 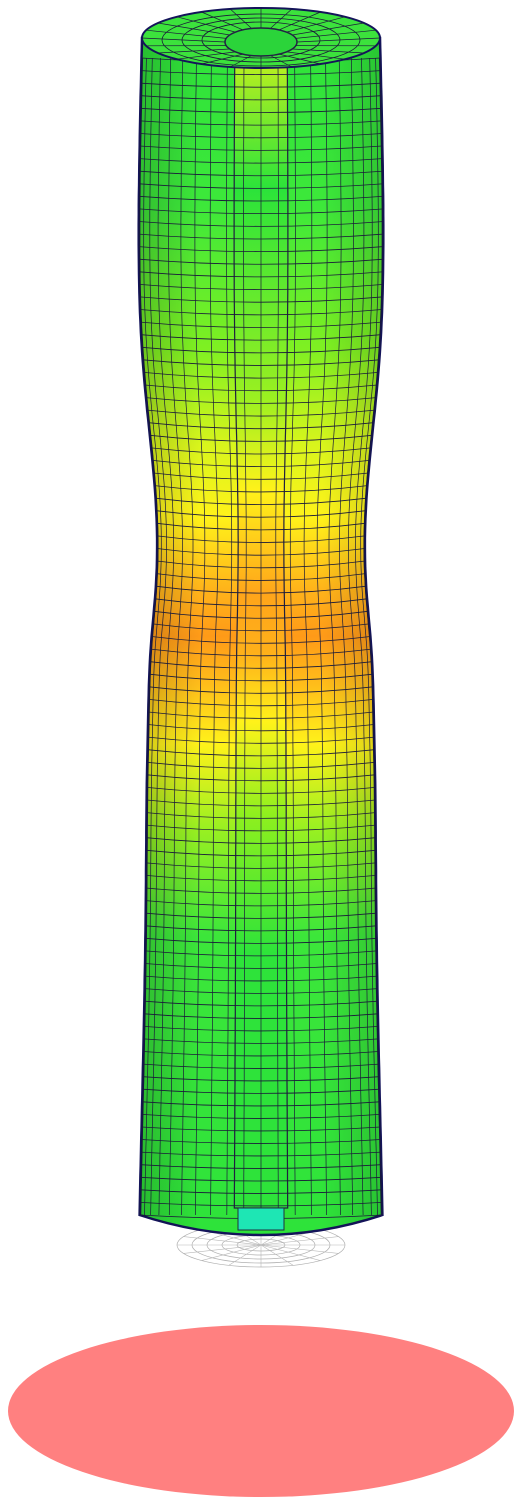 I want to click on base-plate, so click(x=261, y=1411).